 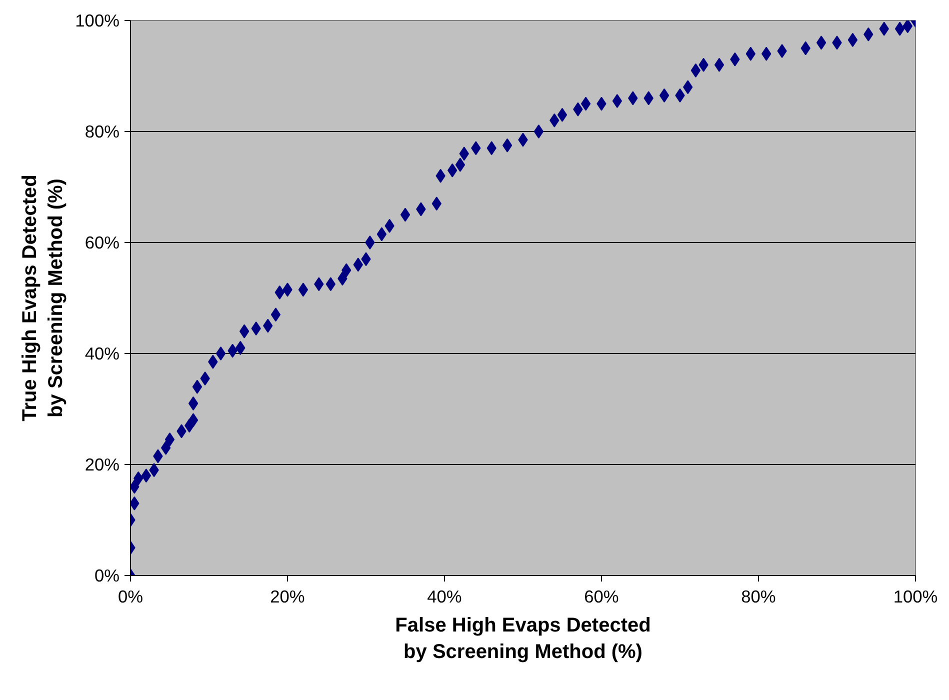 What do you see at coordinates (758, 596) in the screenshot?
I see `x-tick-label: 80%` at bounding box center [758, 596].